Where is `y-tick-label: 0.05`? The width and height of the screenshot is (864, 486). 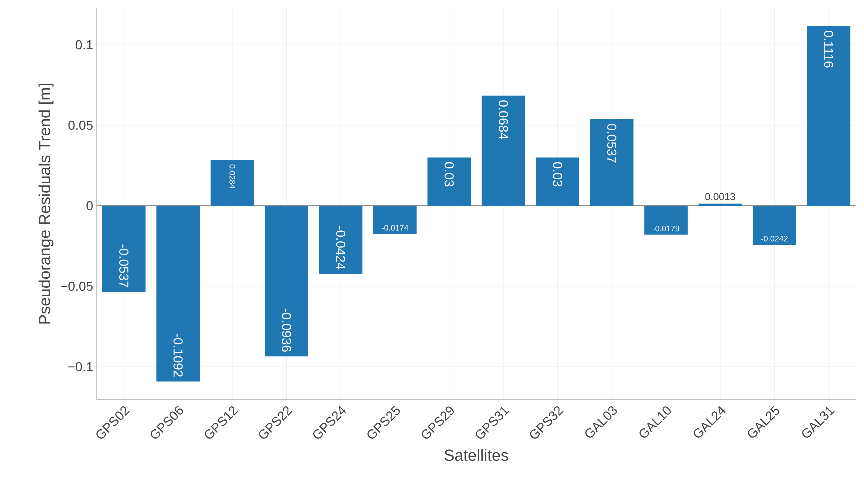
y-tick-label: 0.05 is located at coordinates (80, 125).